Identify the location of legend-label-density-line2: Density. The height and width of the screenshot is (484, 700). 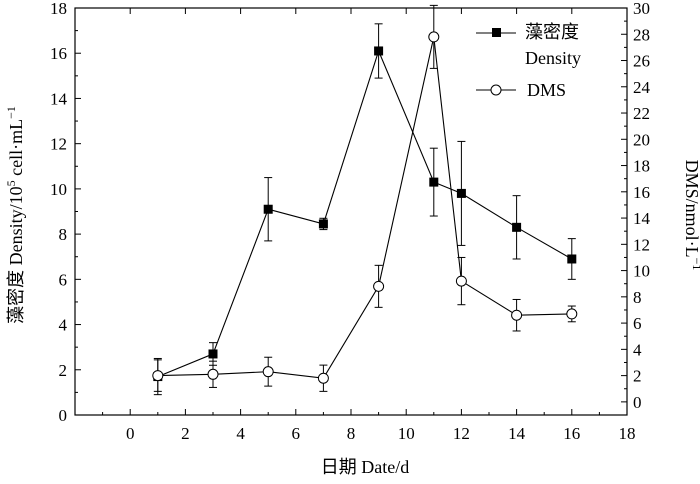
(553, 58).